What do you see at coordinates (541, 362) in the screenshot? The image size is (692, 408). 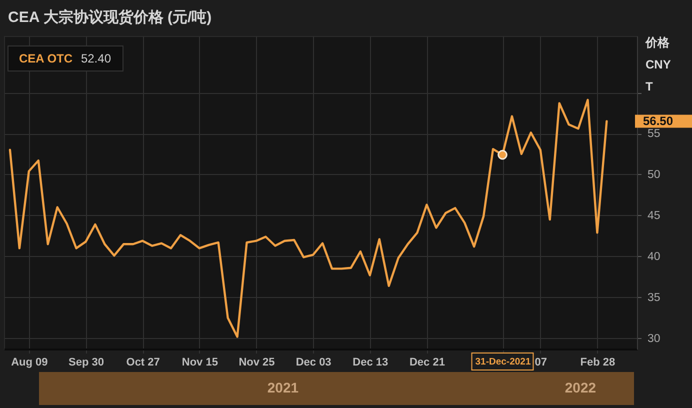 I see `x-tick-label: 07` at bounding box center [541, 362].